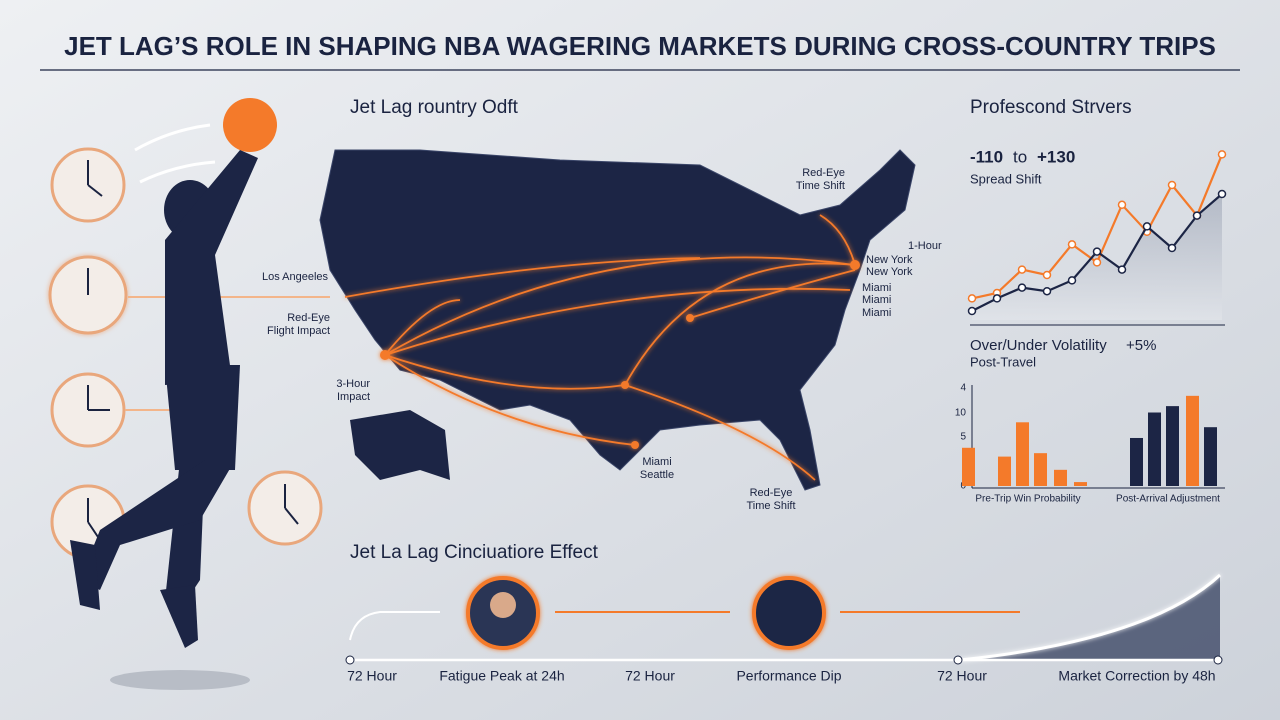 Image resolution: width=1280 pixels, height=720 pixels. What do you see at coordinates (789, 613) in the screenshot?
I see `arena-icon` at bounding box center [789, 613].